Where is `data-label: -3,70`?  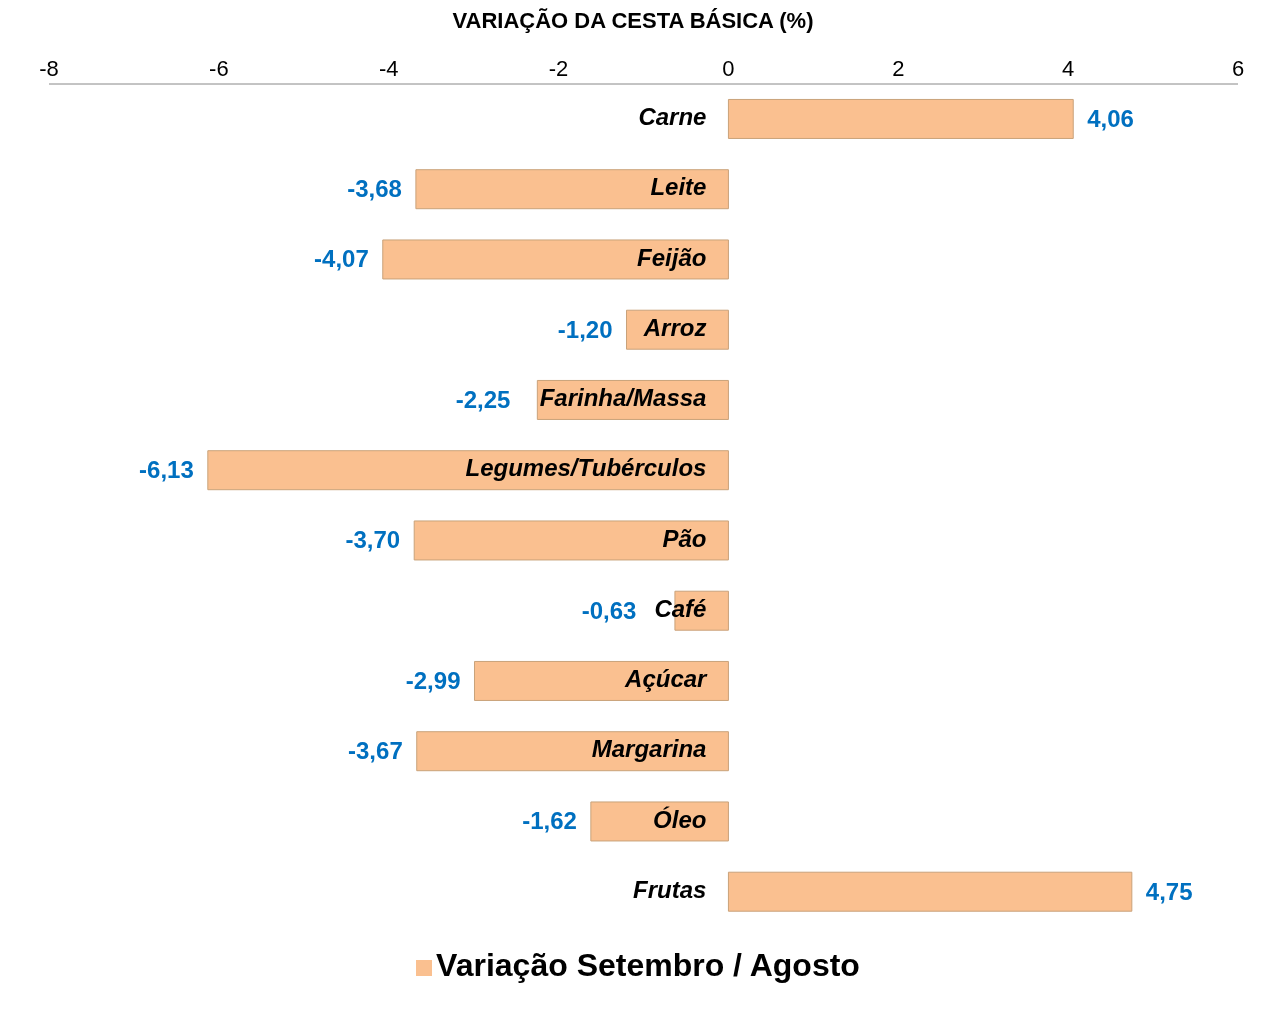 data-label: -3,70 is located at coordinates (373, 540).